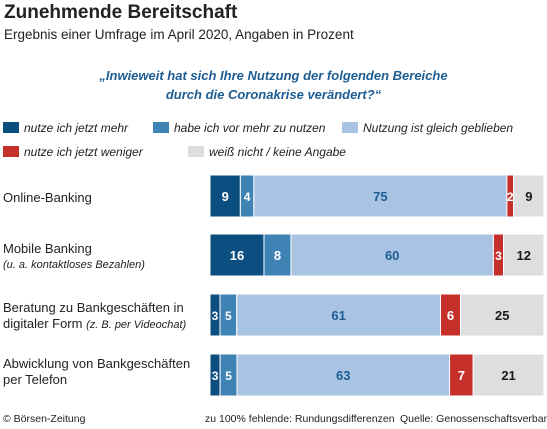  I want to click on legend-item-same: Nutzung ist gleich geblieben, so click(427, 128).